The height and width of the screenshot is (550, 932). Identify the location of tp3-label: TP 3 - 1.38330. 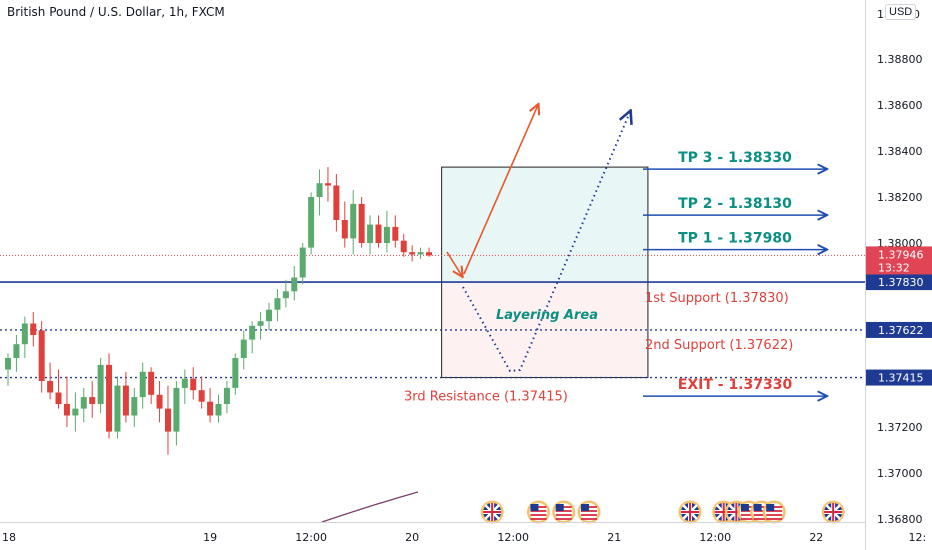
(735, 158).